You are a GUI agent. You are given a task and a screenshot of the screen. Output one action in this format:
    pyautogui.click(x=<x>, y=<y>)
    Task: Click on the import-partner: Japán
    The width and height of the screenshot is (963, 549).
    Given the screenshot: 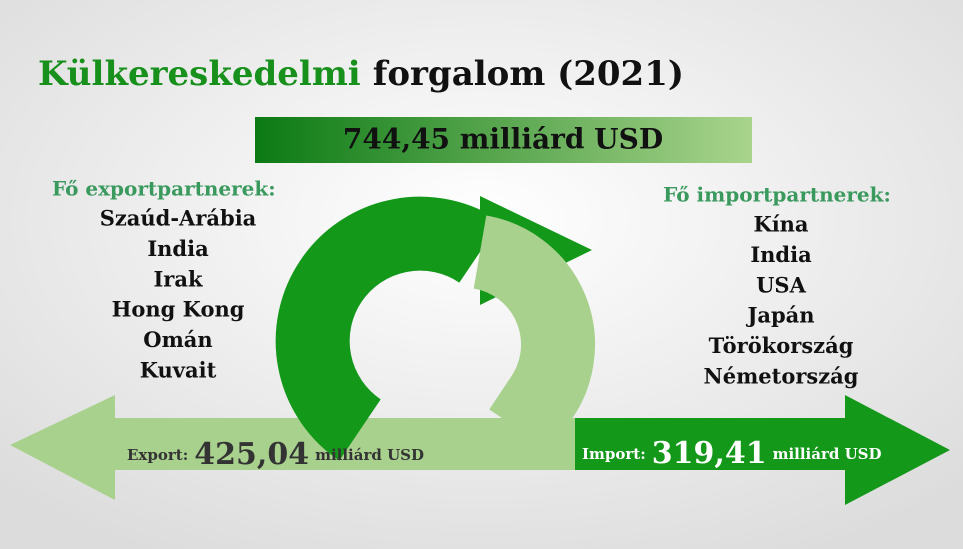 What is the action you would take?
    pyautogui.click(x=779, y=315)
    